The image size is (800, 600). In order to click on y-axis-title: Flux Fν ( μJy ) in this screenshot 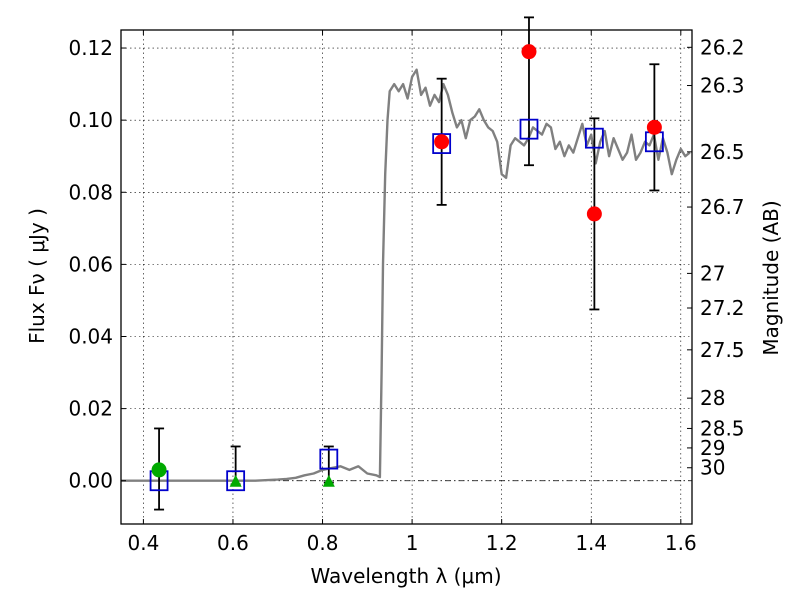, I will do `click(37, 276)`.